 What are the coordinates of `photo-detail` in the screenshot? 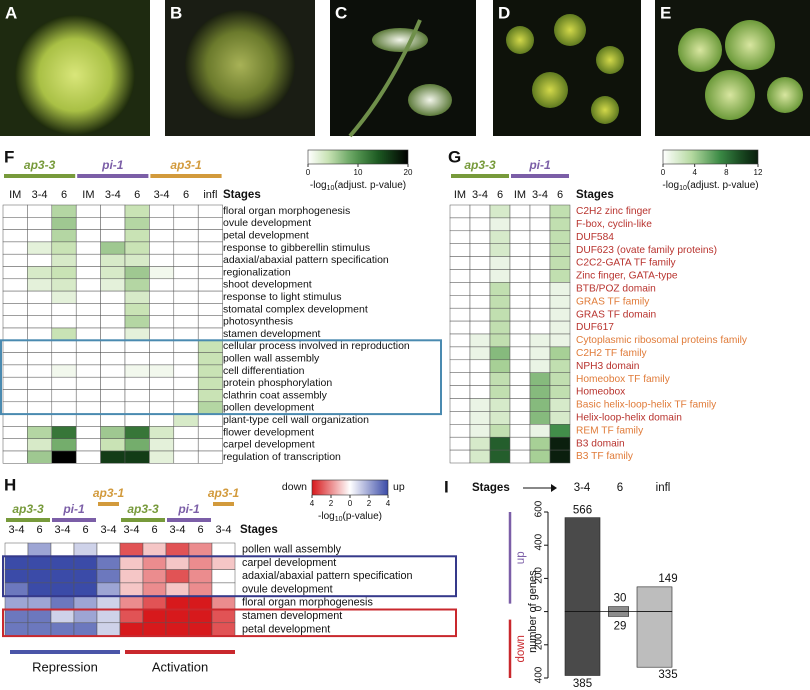 It's located at (785, 95).